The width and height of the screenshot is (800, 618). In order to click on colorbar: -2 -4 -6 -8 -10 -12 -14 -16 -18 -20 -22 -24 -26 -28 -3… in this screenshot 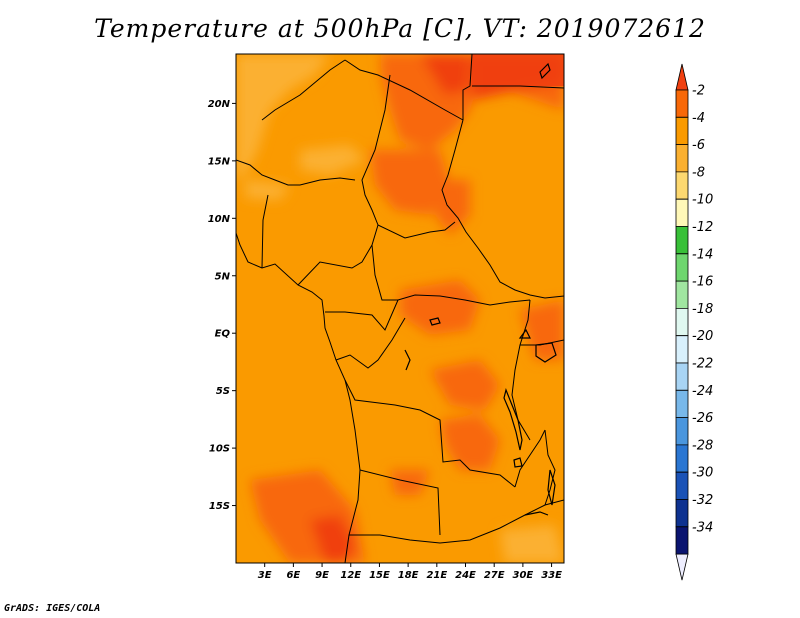, I will do `click(694, 322)`.